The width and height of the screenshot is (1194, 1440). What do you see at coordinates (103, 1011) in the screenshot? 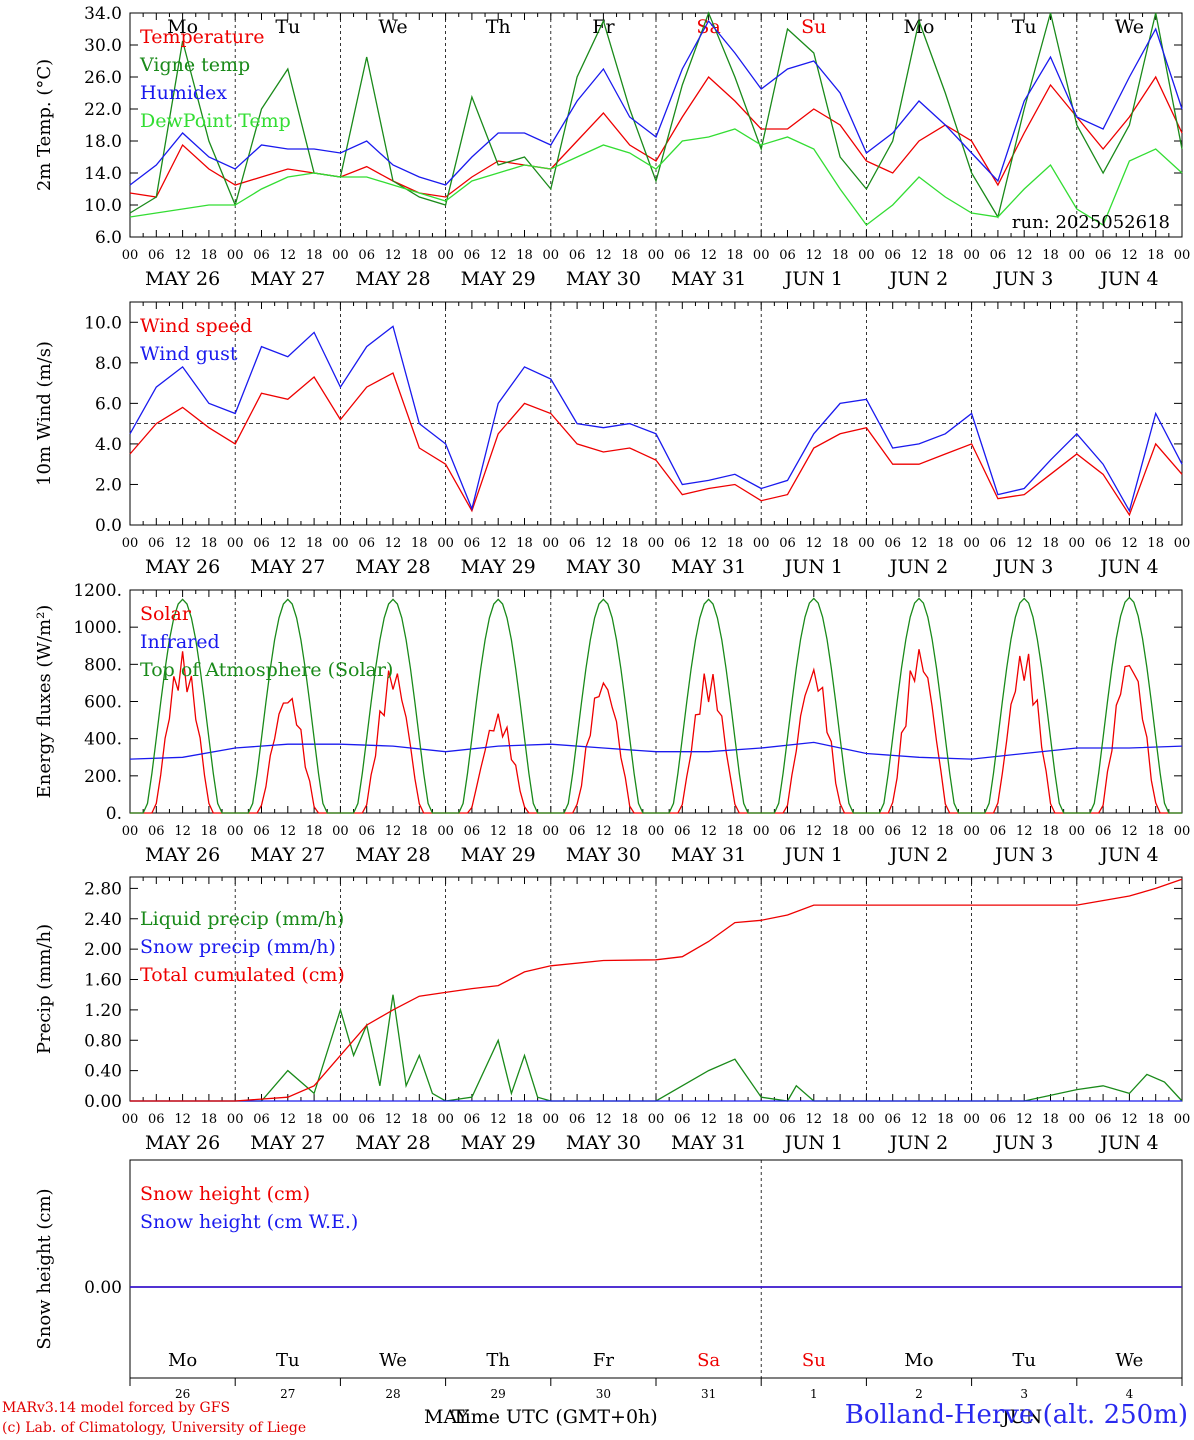
I see `y-tick-label: 1.20` at bounding box center [103, 1011].